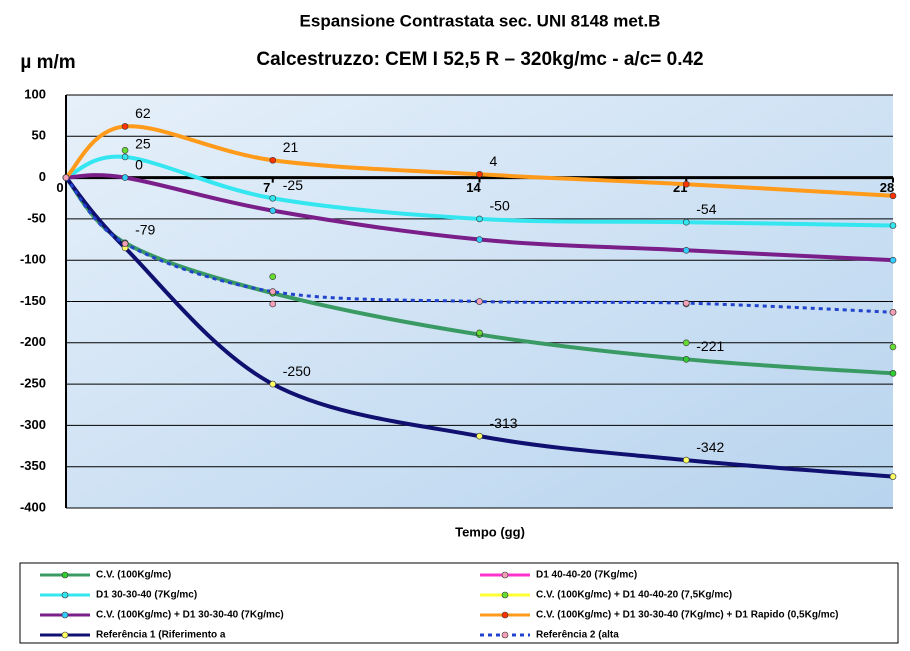 This screenshot has width=910, height=651. Describe the element at coordinates (143, 144) in the screenshot. I see `data-label: 25` at that location.